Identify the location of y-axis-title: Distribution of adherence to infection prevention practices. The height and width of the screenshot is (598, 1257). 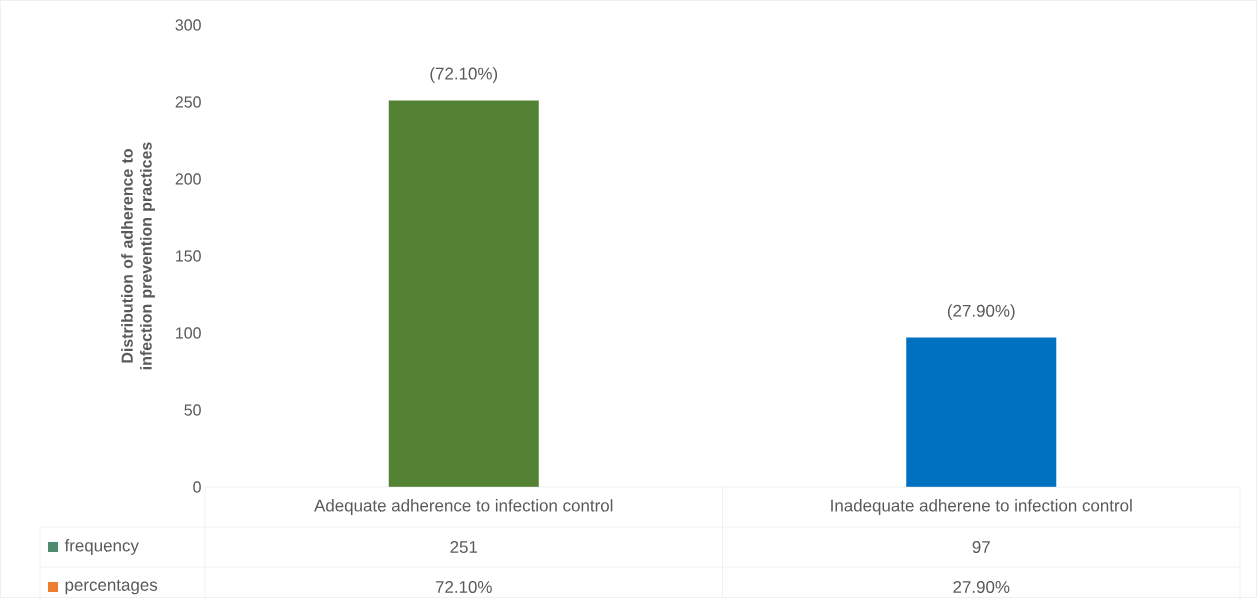
(138, 256).